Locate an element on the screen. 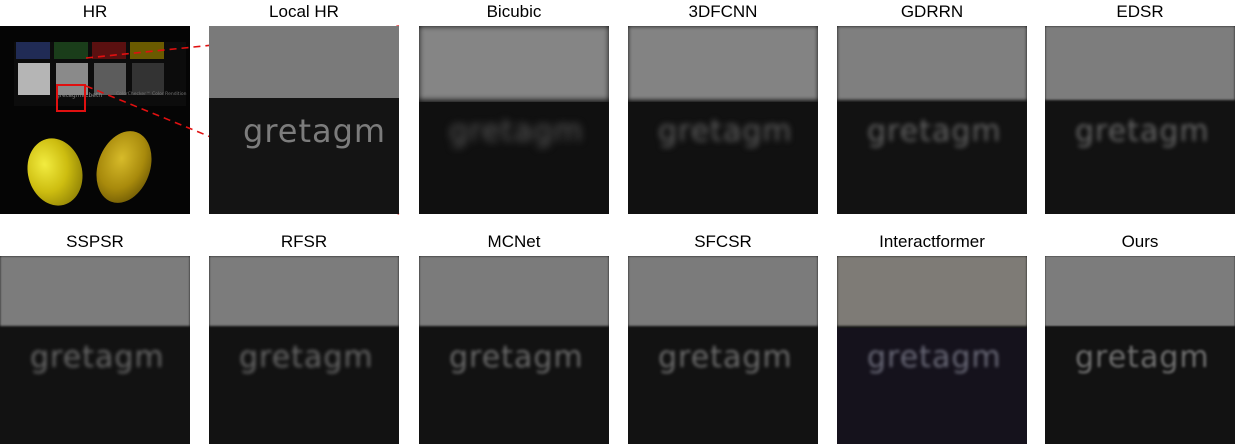 This screenshot has width=1236, height=446. label-ours: Ours is located at coordinates (1140, 241).